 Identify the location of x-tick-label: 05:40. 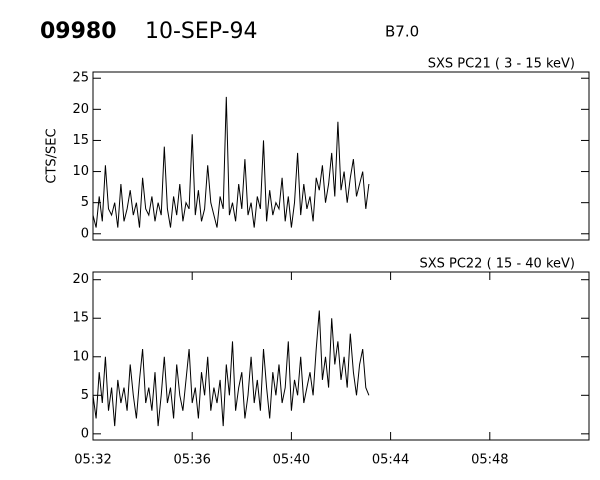
(291, 460).